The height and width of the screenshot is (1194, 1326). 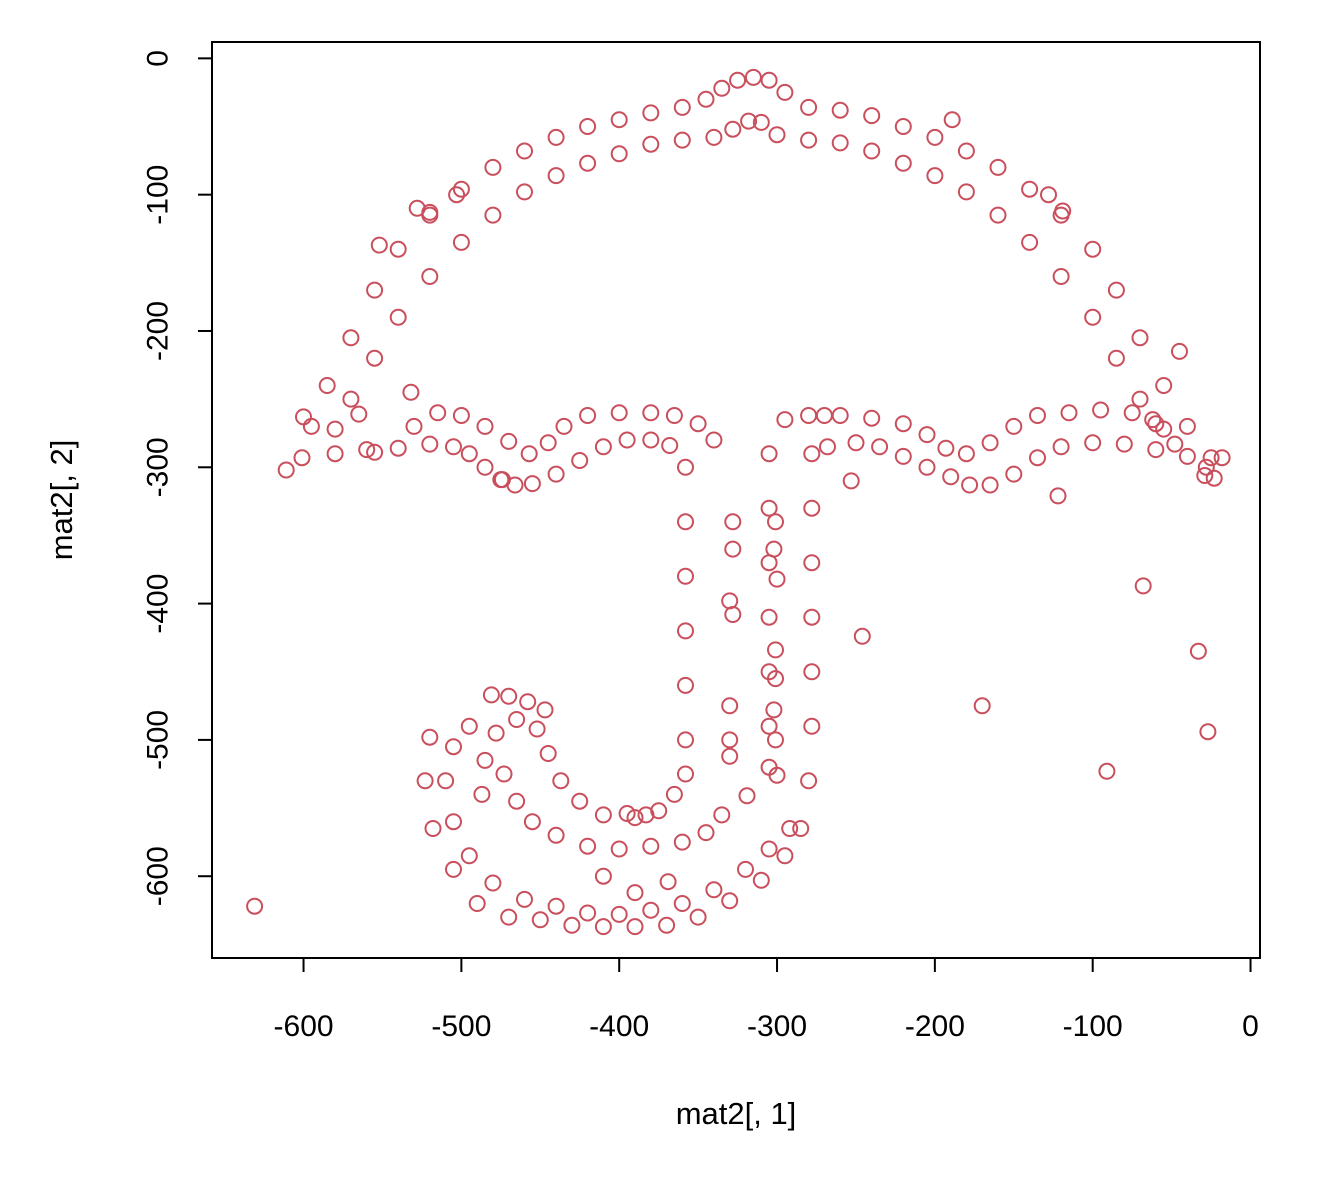 What do you see at coordinates (158, 740) in the screenshot?
I see `y-tick-label: -500` at bounding box center [158, 740].